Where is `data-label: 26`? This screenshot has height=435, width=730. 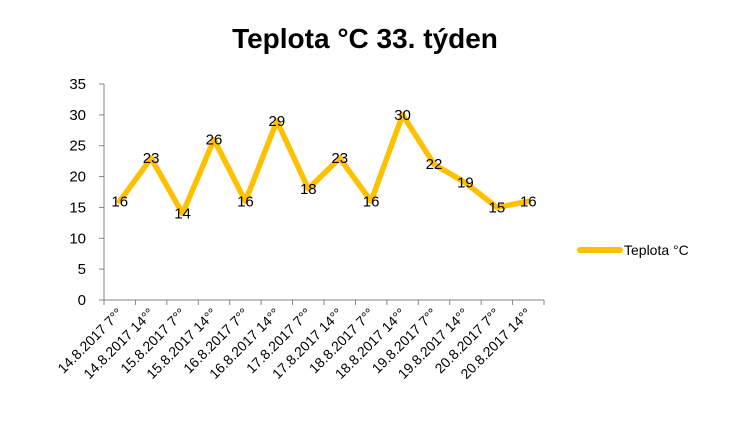
data-label: 26 is located at coordinates (214, 140).